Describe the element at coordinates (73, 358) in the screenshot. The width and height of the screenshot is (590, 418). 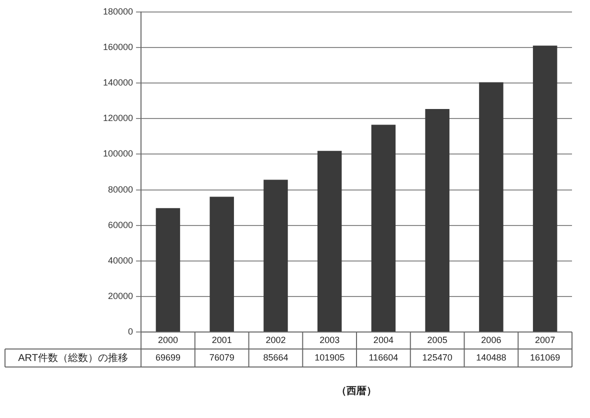
I see `text: ART件数（総数）の推移` at that location.